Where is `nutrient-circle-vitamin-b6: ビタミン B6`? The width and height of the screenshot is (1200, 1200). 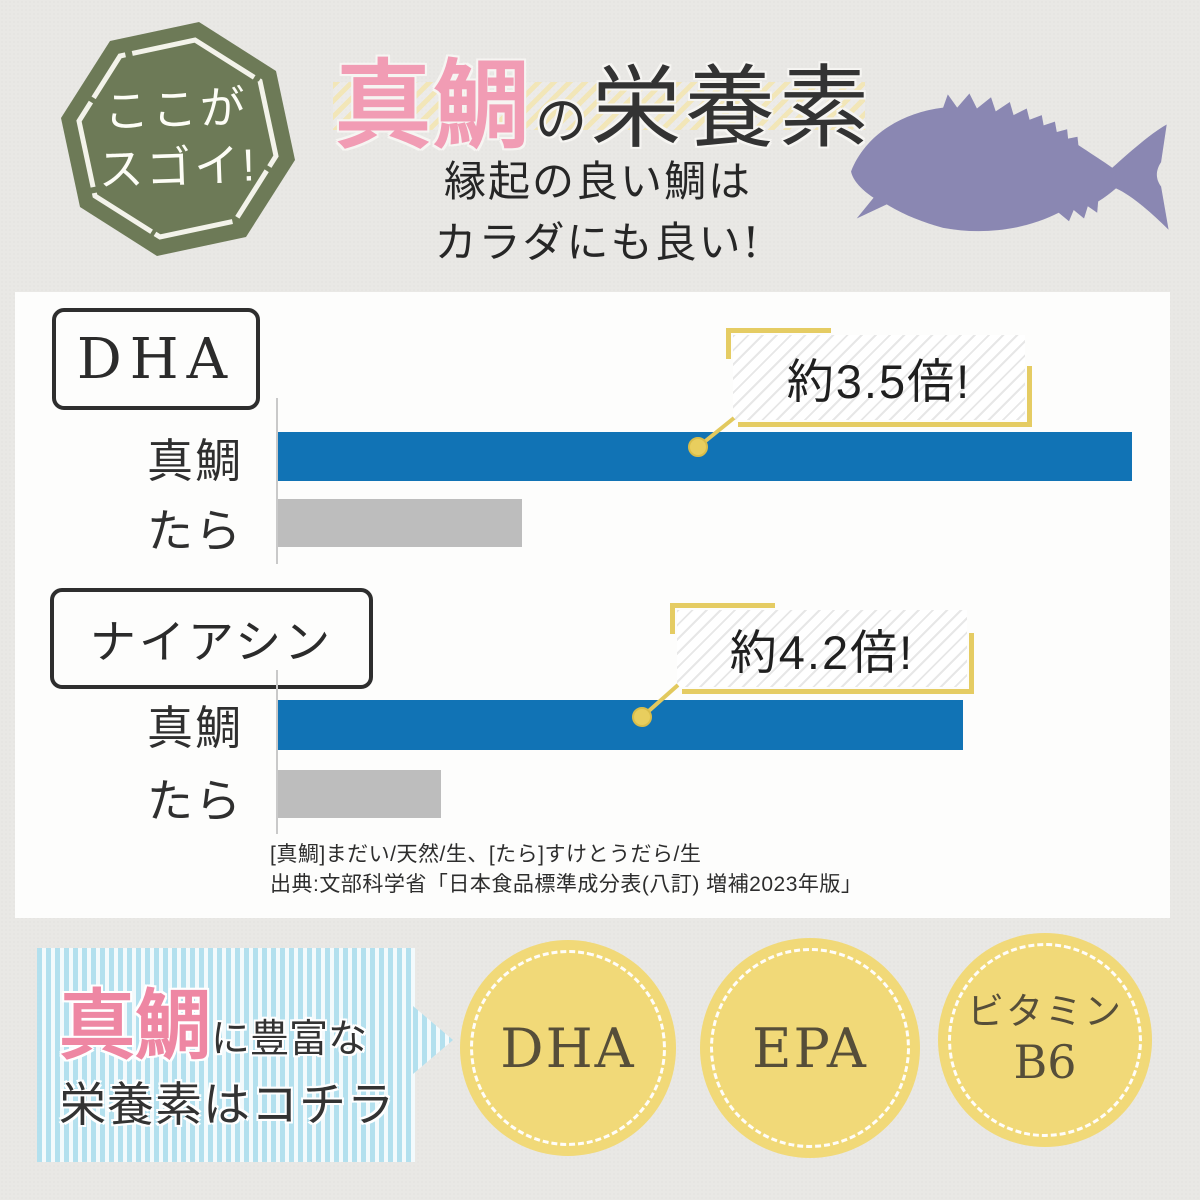
nutrient-circle-vitamin-b6: ビタミン B6 is located at coordinates (1045, 1040).